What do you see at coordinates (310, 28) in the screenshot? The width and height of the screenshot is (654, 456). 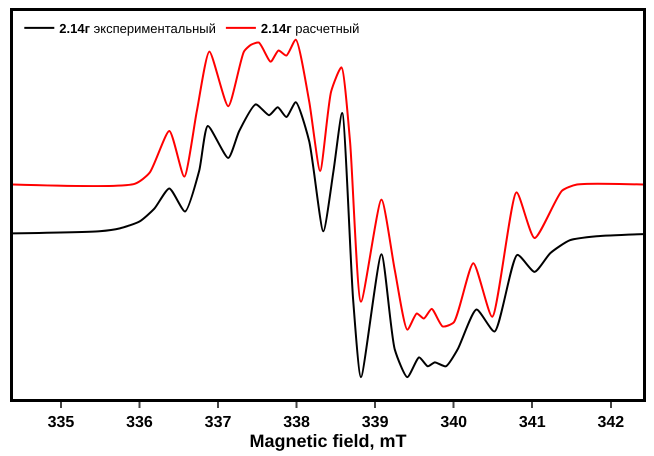 I see `legend-label: 2.14г расчетный` at bounding box center [310, 28].